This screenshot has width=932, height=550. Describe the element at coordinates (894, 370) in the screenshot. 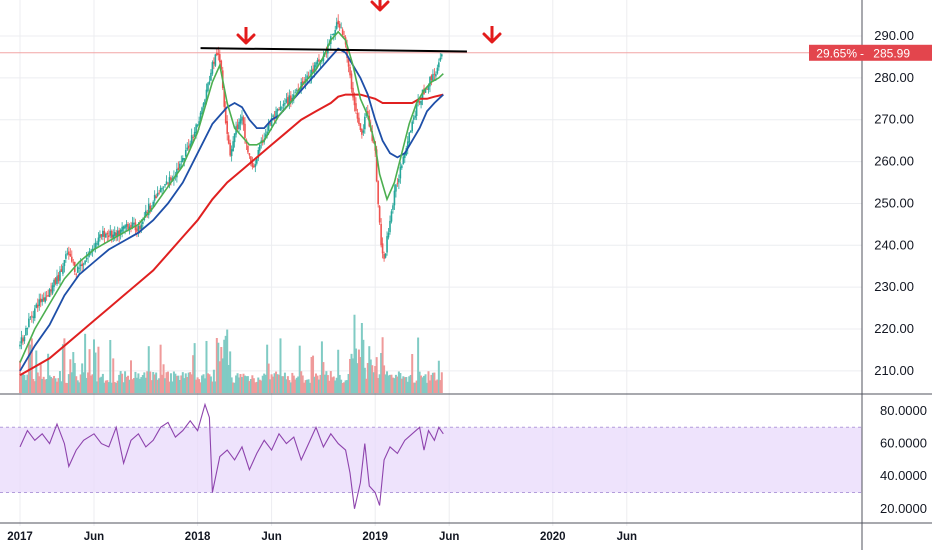

I see `price-tick-label: 210.00` at that location.